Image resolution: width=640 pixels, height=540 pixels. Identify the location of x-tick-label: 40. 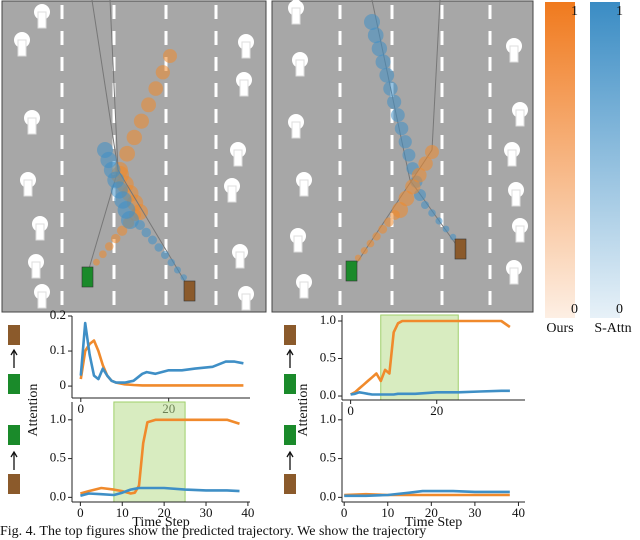
(247, 512).